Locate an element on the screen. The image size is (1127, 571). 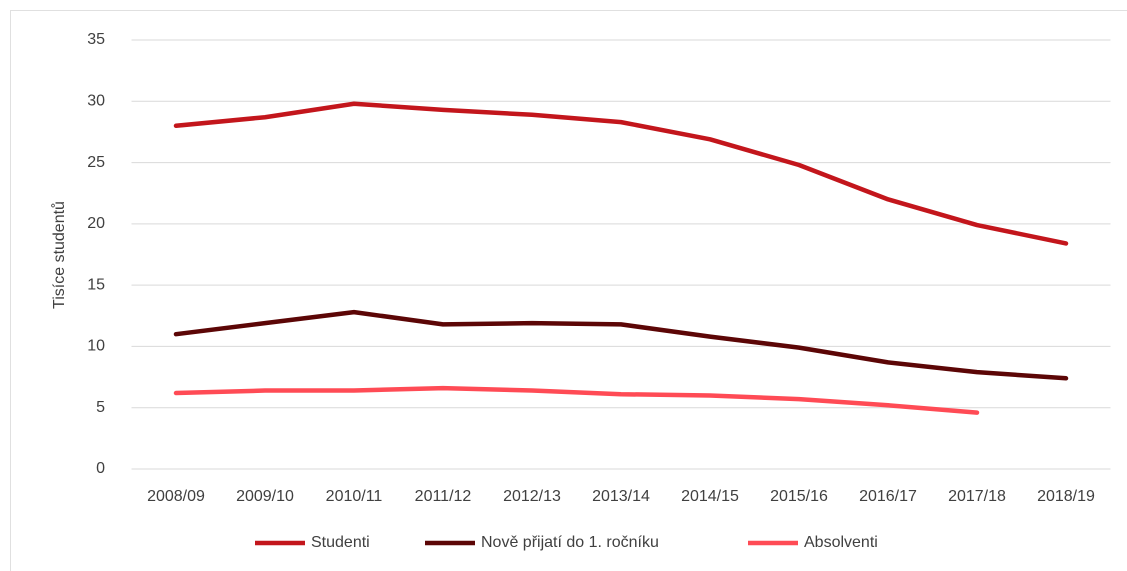
legend-label: Absolventi is located at coordinates (841, 542).